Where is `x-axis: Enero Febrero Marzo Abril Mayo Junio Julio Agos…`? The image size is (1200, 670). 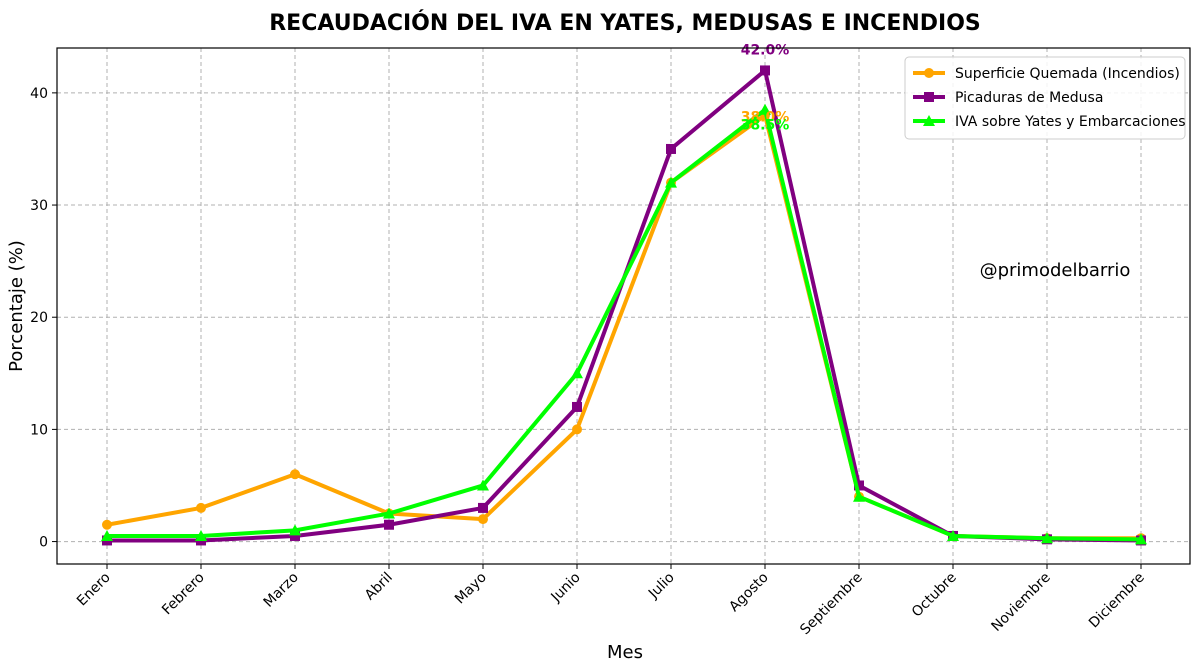
x-axis: Enero Febrero Marzo Abril Mayo Junio Julio Agos… is located at coordinates (611, 601).